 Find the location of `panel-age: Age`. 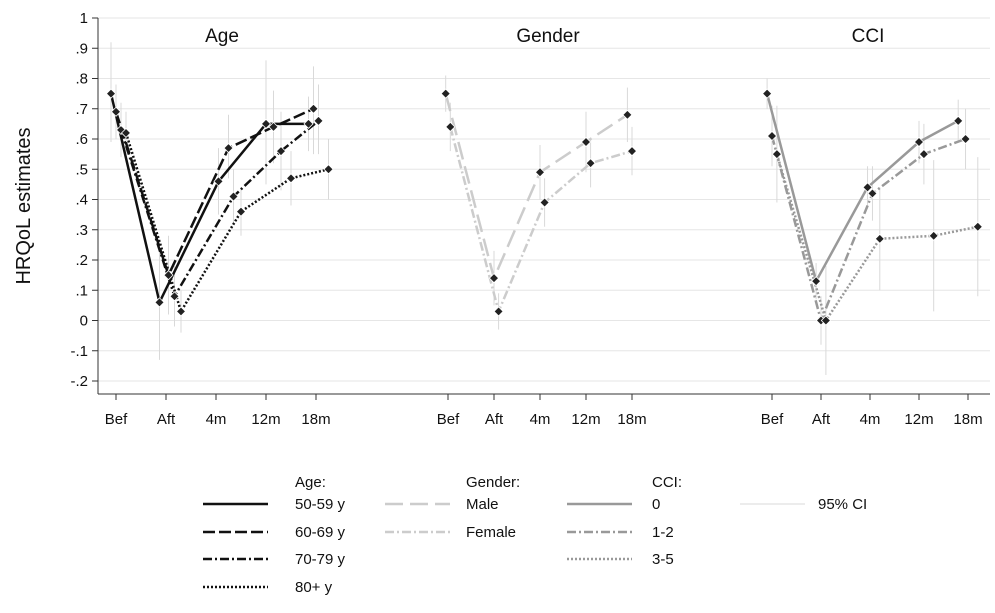

panel-age: Age is located at coordinates (219, 193).